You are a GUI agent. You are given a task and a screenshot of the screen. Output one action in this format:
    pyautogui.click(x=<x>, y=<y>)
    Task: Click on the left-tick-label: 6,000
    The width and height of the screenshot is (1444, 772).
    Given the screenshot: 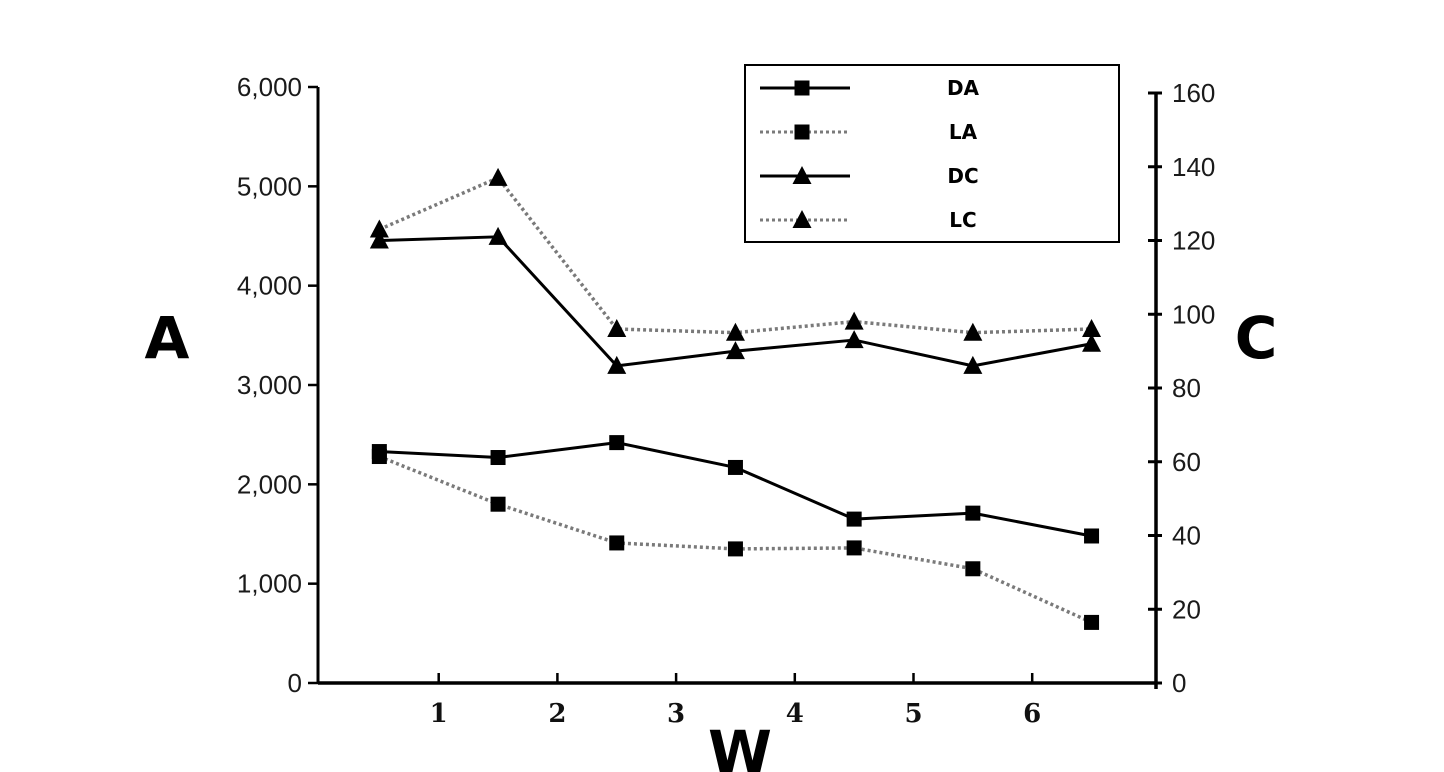 What is the action you would take?
    pyautogui.click(x=269, y=87)
    